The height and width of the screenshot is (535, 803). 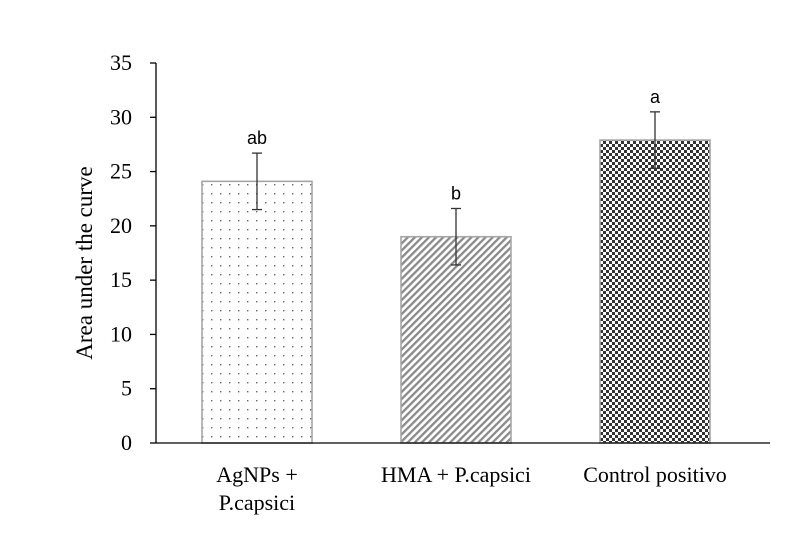 What do you see at coordinates (121, 171) in the screenshot?
I see `y-tick-label: 25` at bounding box center [121, 171].